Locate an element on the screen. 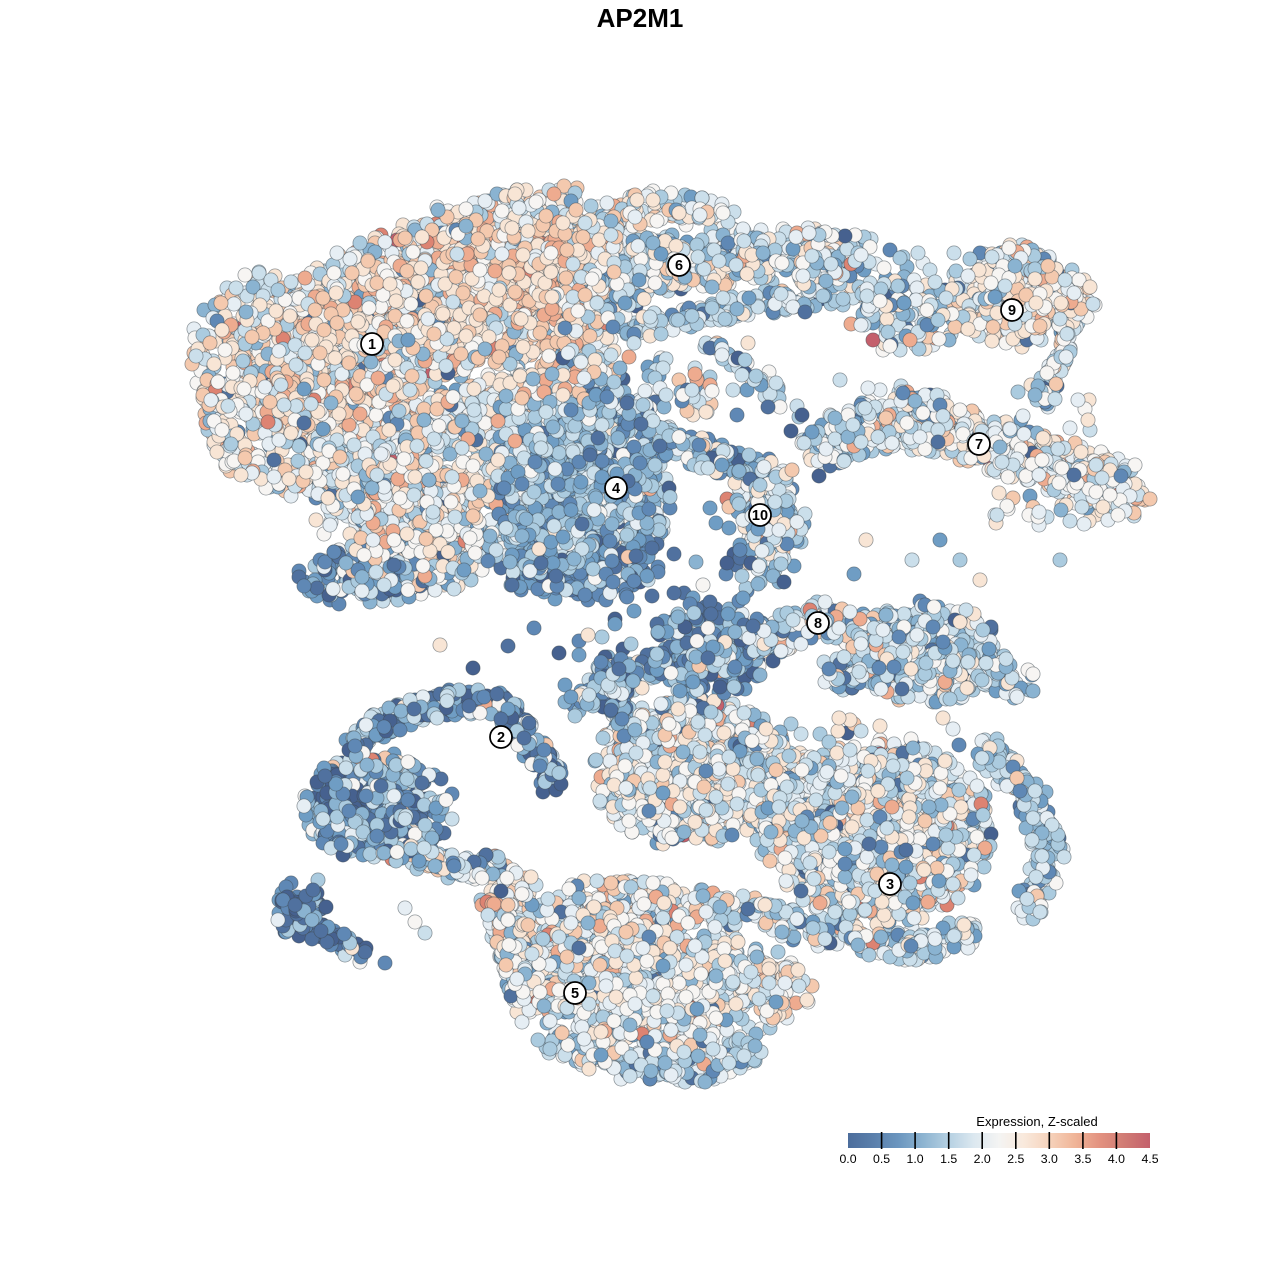 This screenshot has width=1280, height=1280. svg-text: 6 is located at coordinates (679, 266).